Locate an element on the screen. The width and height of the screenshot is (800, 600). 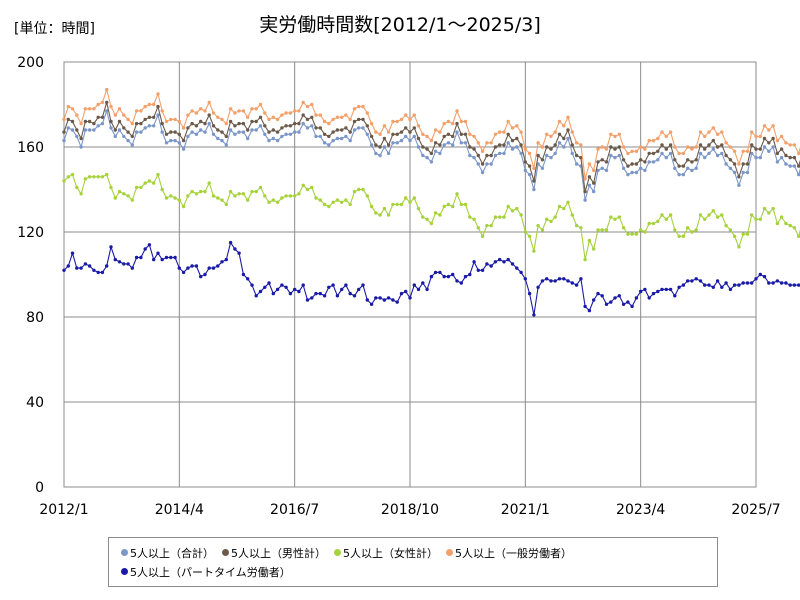
legend-label: 5人以上（パートタイム労働者） is located at coordinates (210, 572).